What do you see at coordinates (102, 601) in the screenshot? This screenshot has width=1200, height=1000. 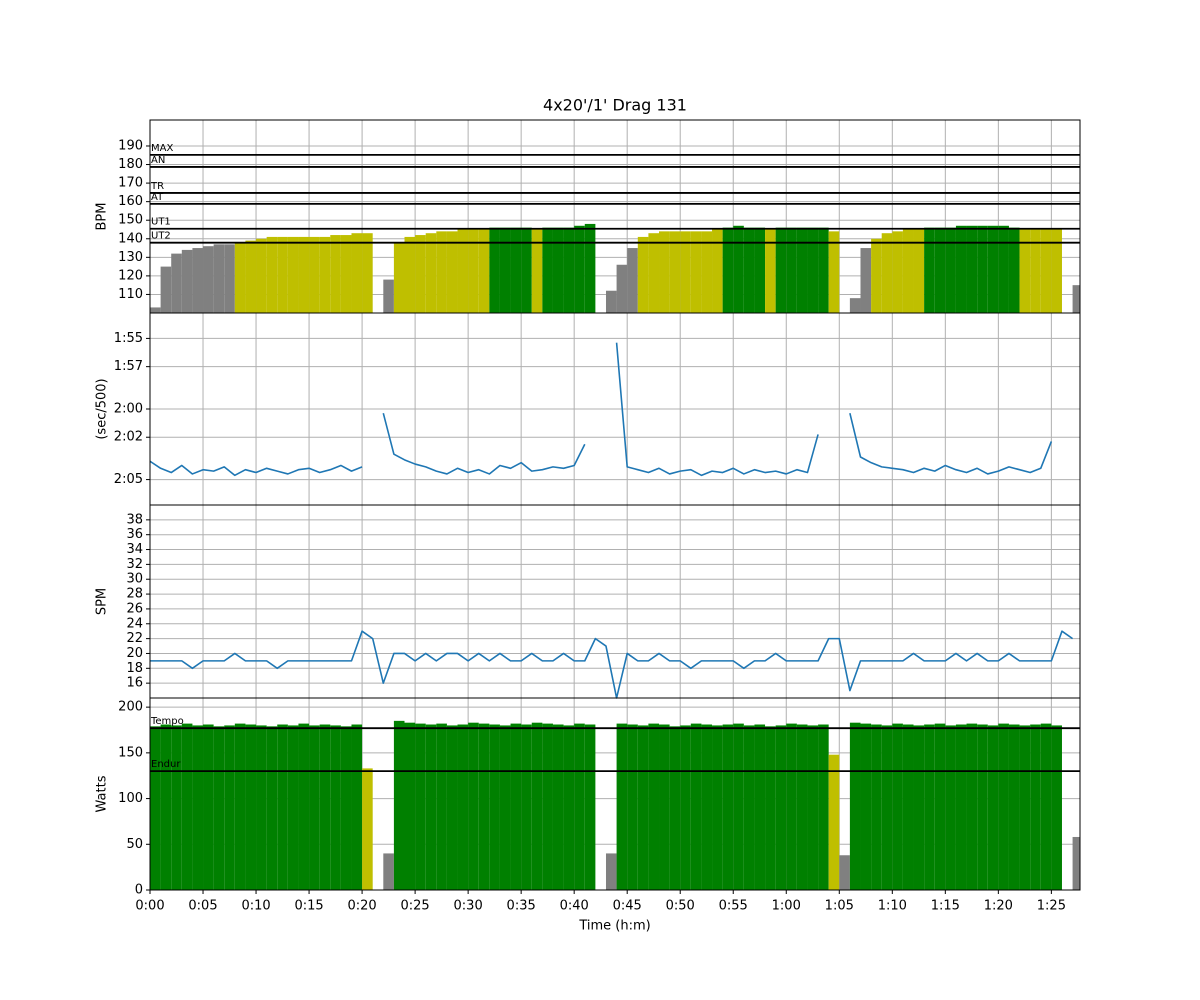 I see `y-axis-label: SPM` at bounding box center [102, 601].